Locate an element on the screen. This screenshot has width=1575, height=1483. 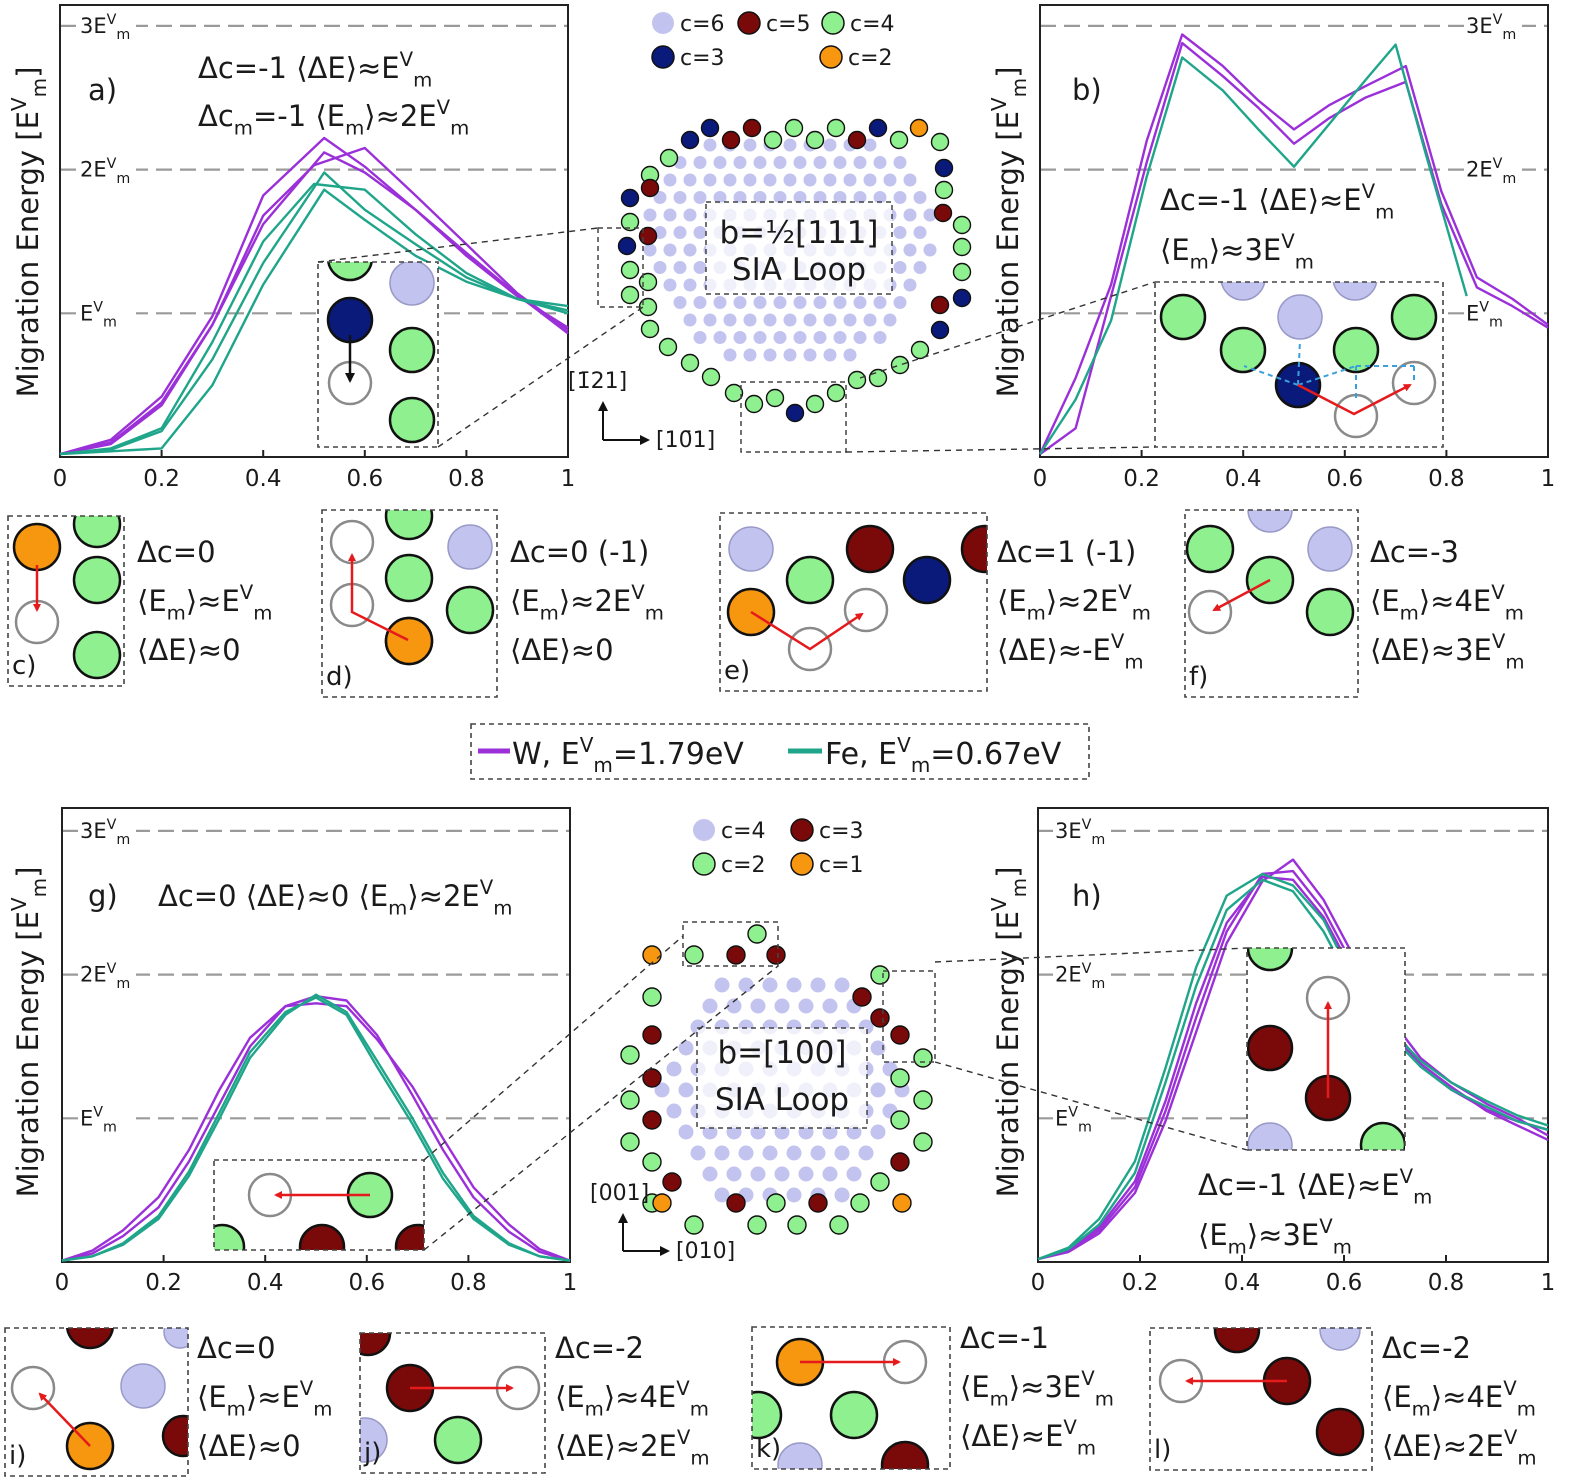
chart-annotation-part: ⟨E is located at coordinates (1213, 1235).